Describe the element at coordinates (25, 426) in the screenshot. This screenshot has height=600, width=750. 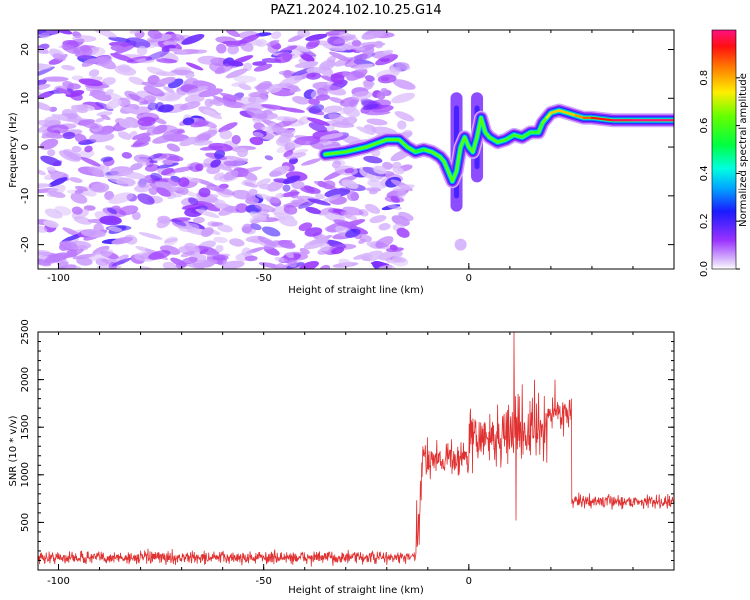
I see `y-tick-label: 1500` at that location.